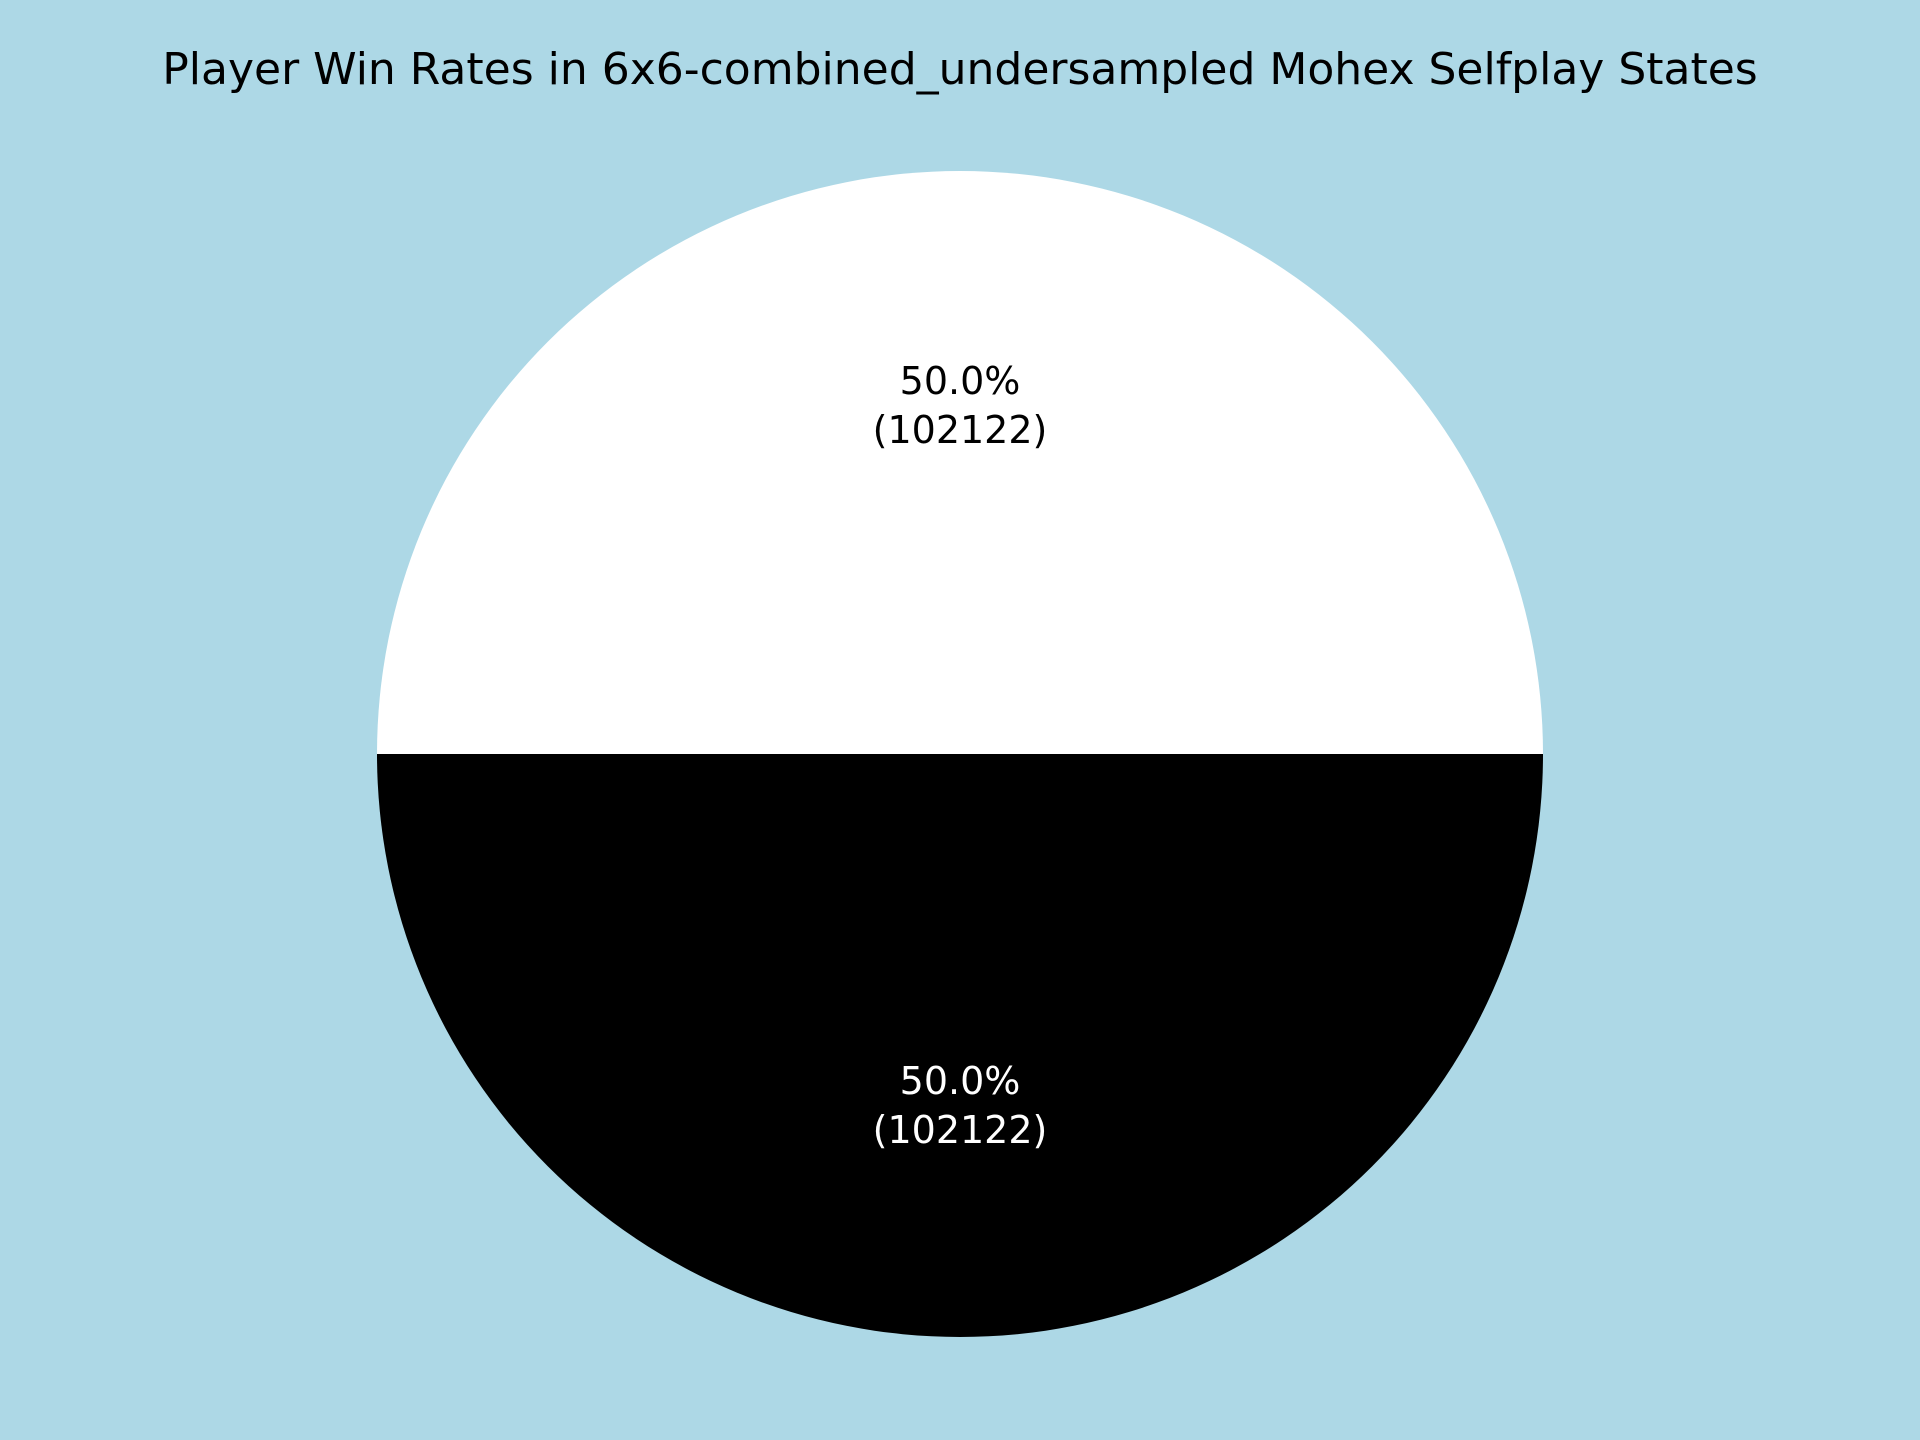 The image size is (1920, 1440). Describe the element at coordinates (960, 1130) in the screenshot. I see `slice-count-label-2: (102122)` at that location.